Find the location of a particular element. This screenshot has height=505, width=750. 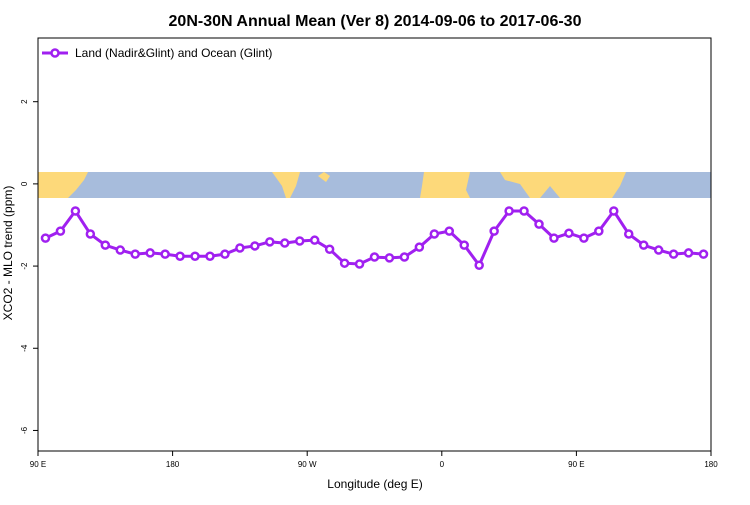

x-tick-label: 90 W is located at coordinates (307, 464).